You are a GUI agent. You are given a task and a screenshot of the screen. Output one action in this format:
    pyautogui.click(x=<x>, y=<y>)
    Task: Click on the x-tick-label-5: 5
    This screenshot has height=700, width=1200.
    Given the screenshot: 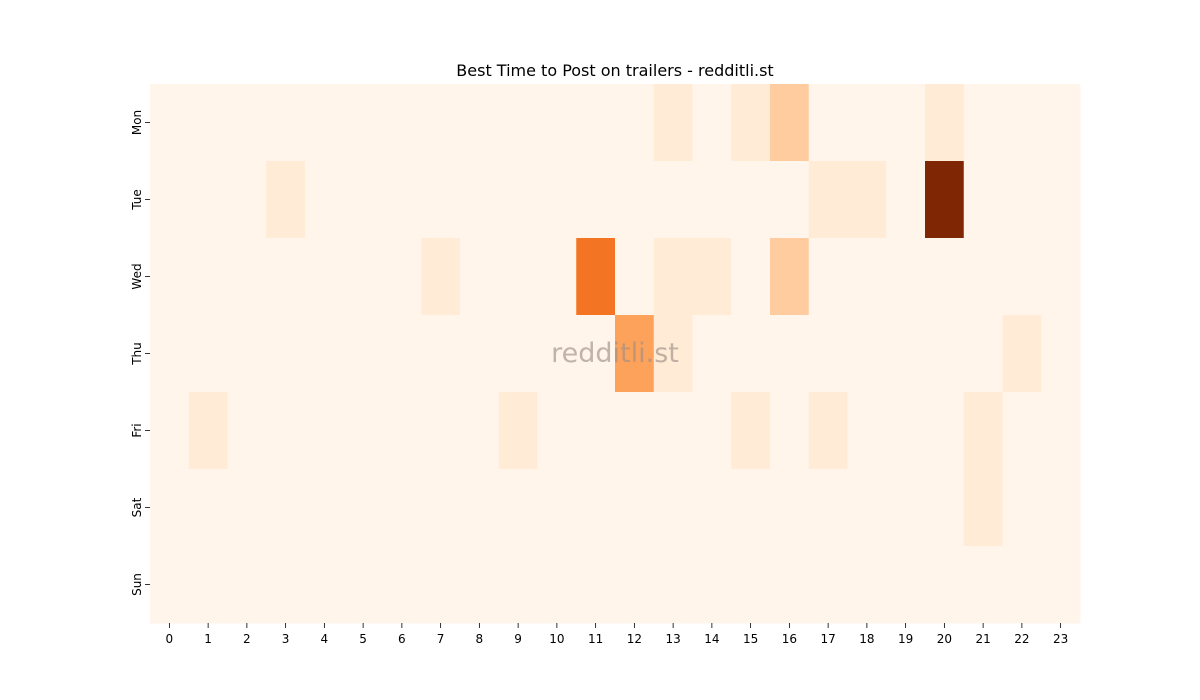 What is the action you would take?
    pyautogui.click(x=363, y=639)
    